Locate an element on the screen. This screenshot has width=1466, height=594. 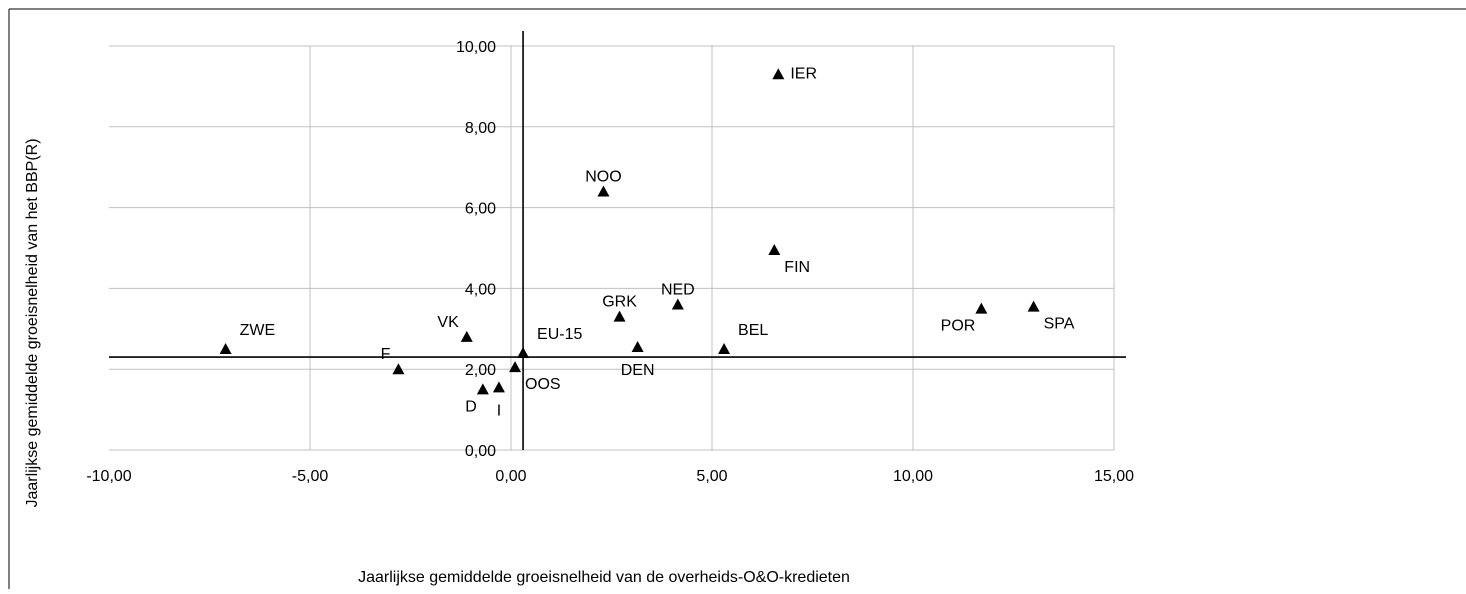
y-tick-label: 10,00 is located at coordinates (476, 47).